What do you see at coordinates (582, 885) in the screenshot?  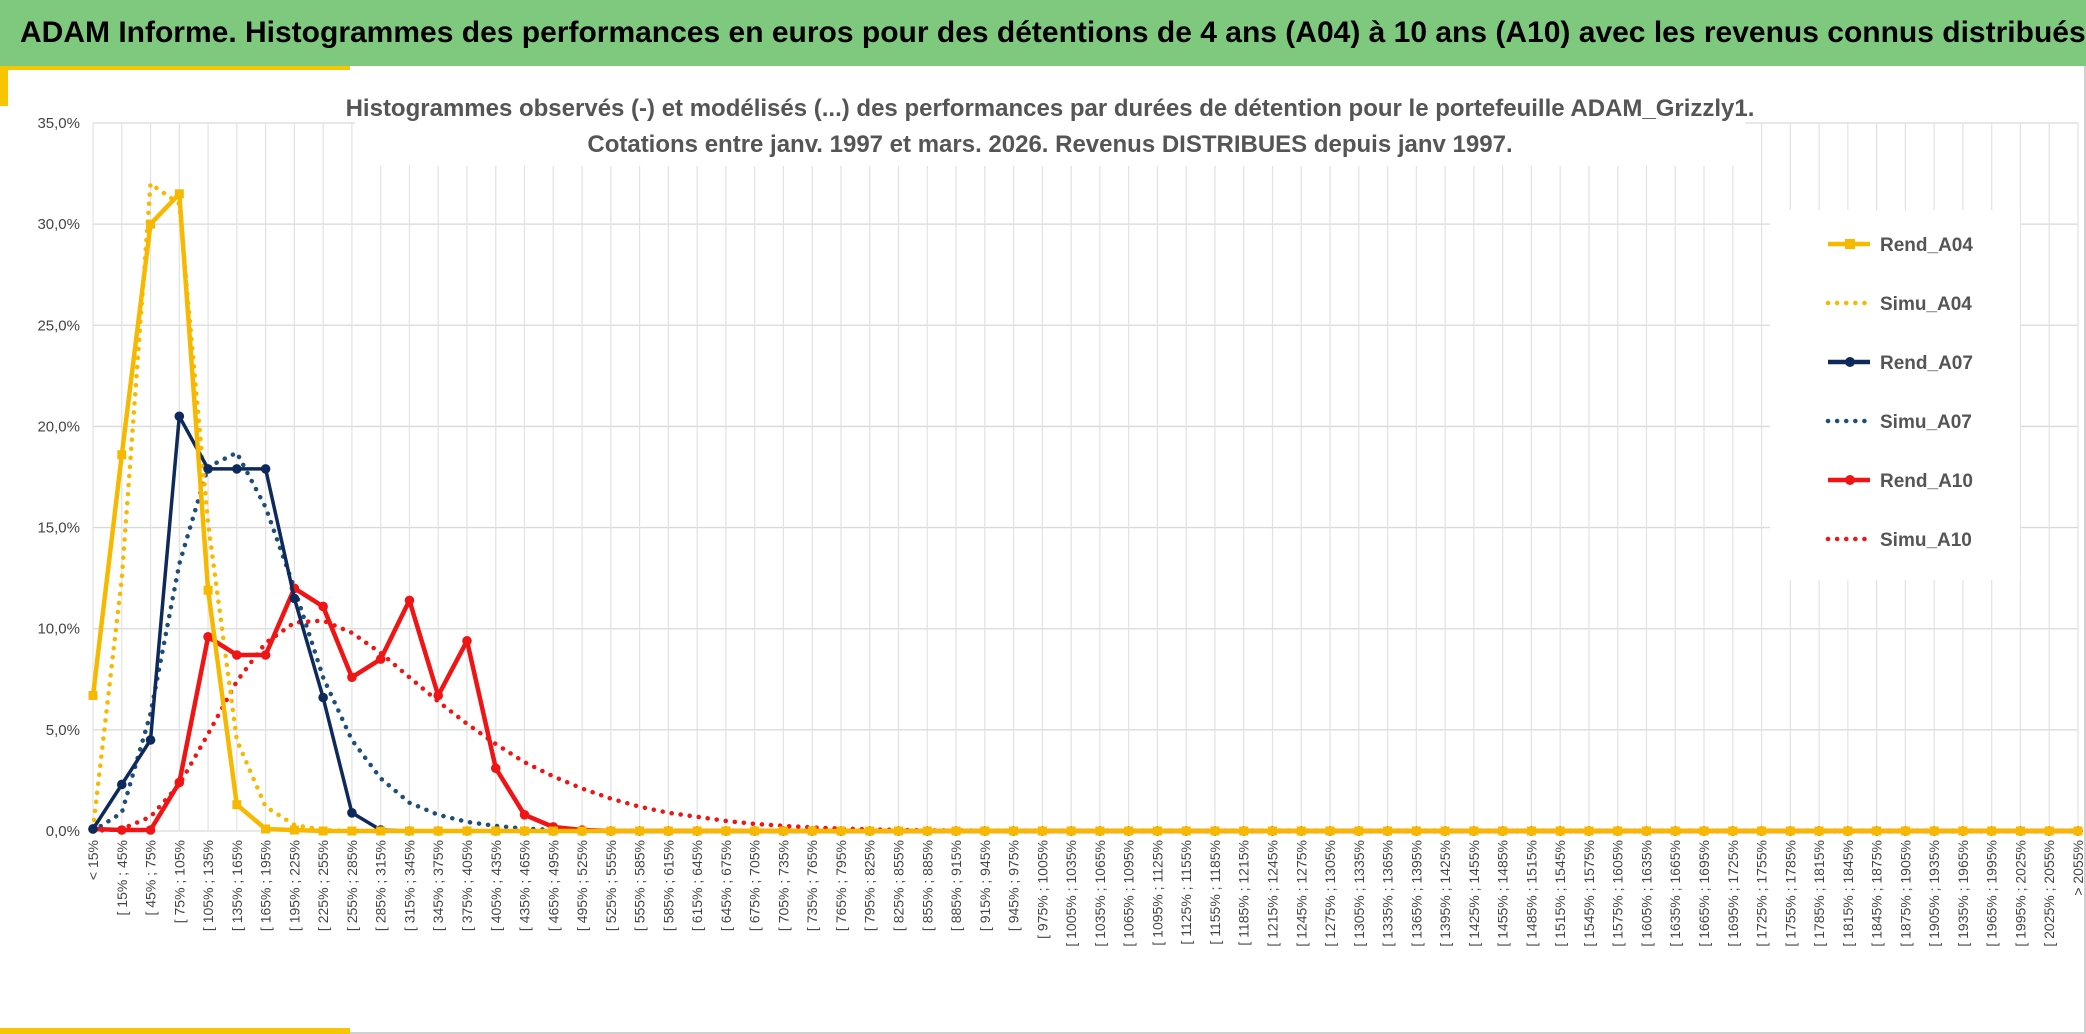 I see `x-tick-label: [ 495% ; 525%` at bounding box center [582, 885].